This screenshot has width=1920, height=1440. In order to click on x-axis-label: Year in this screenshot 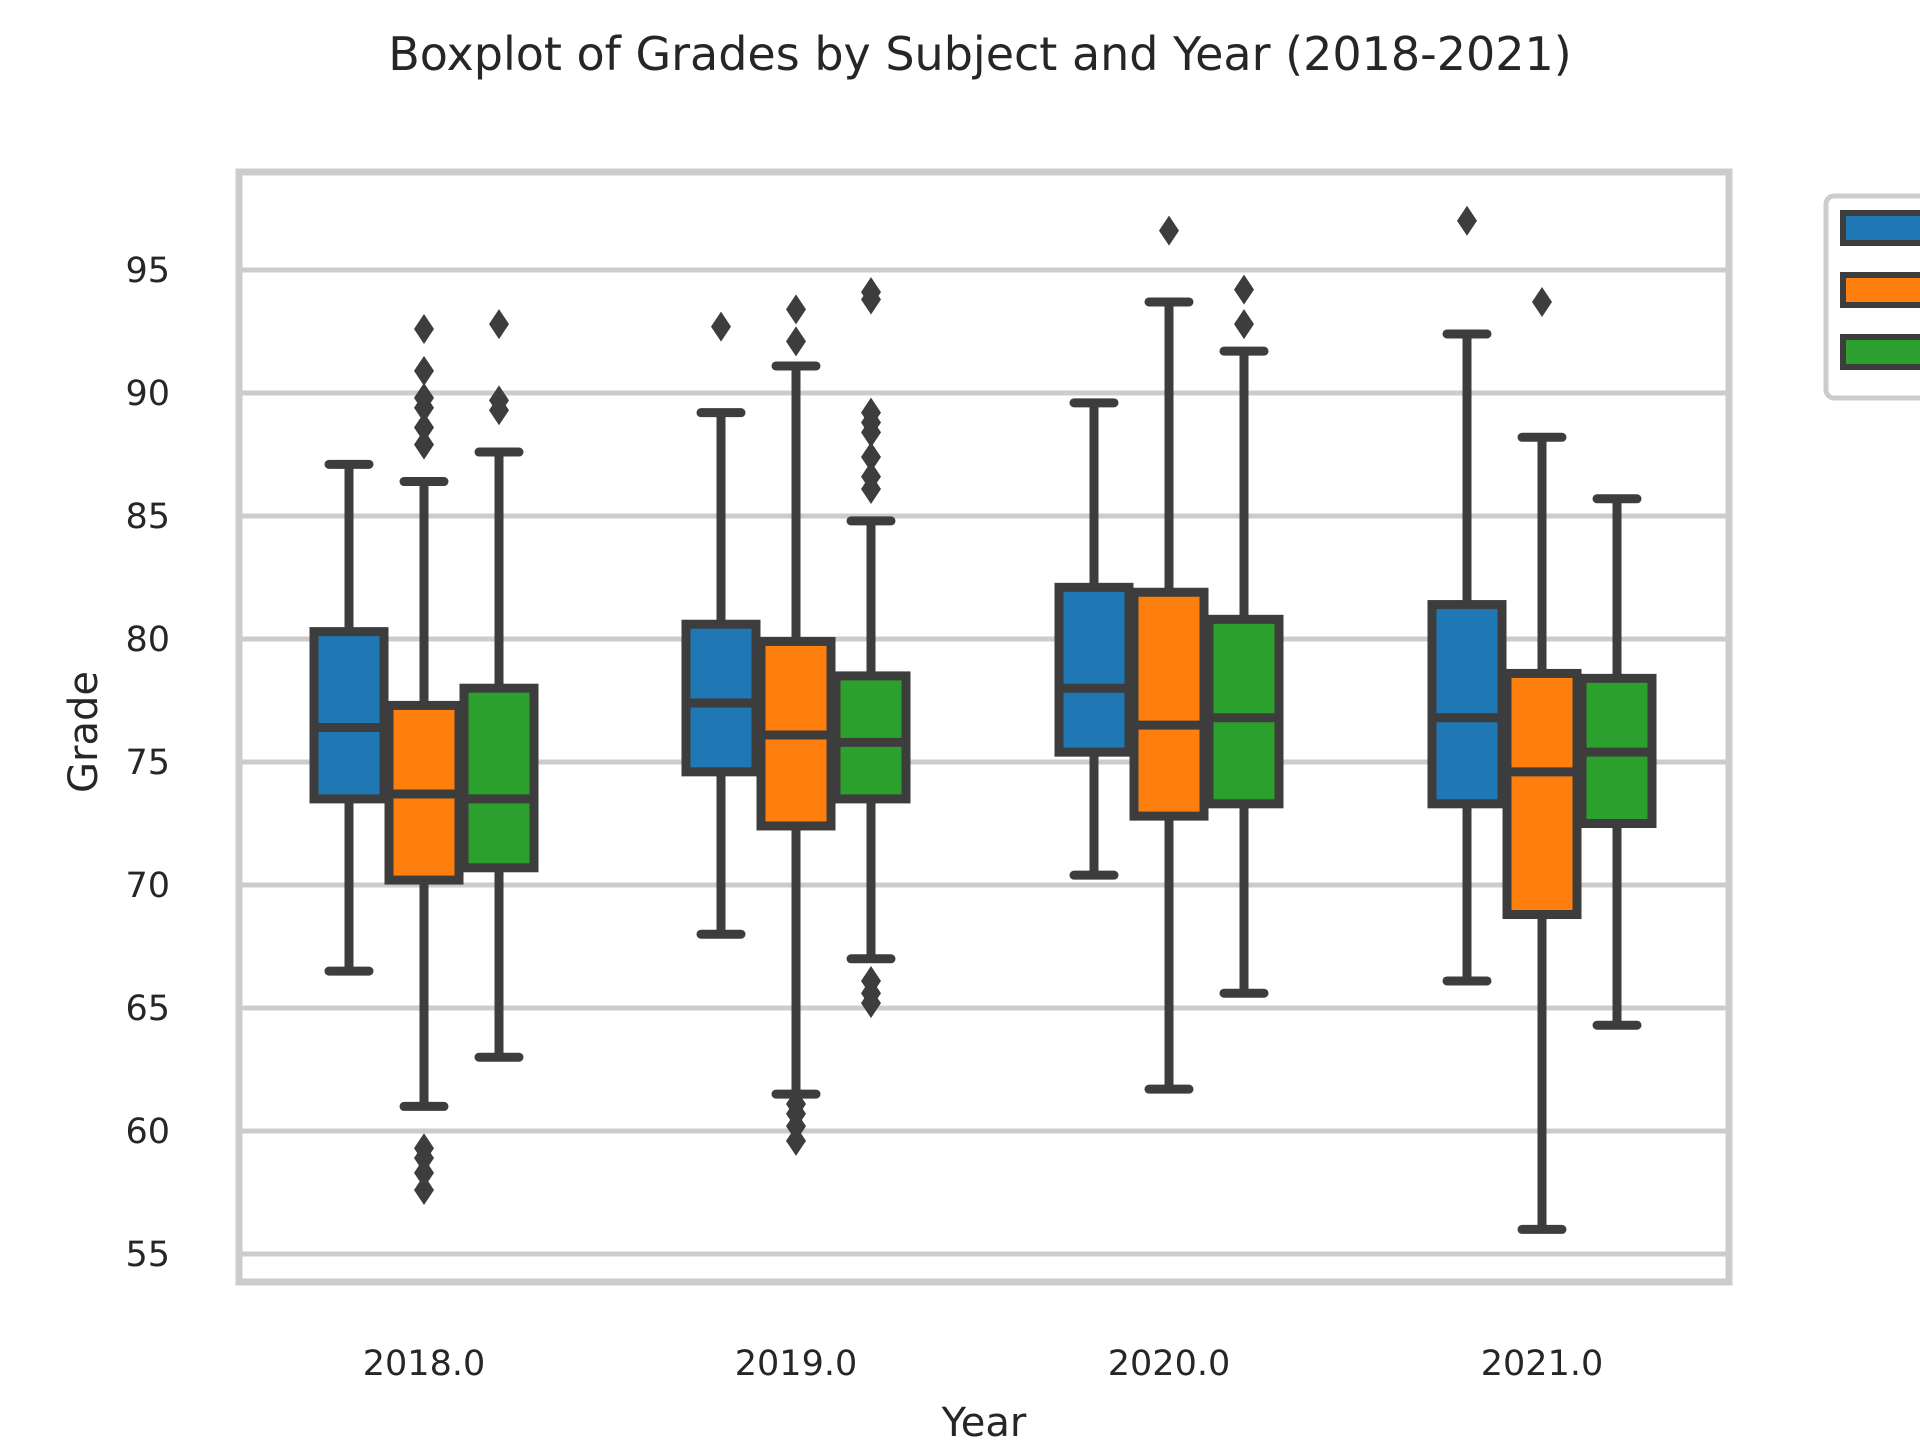, I will do `click(984, 1420)`.